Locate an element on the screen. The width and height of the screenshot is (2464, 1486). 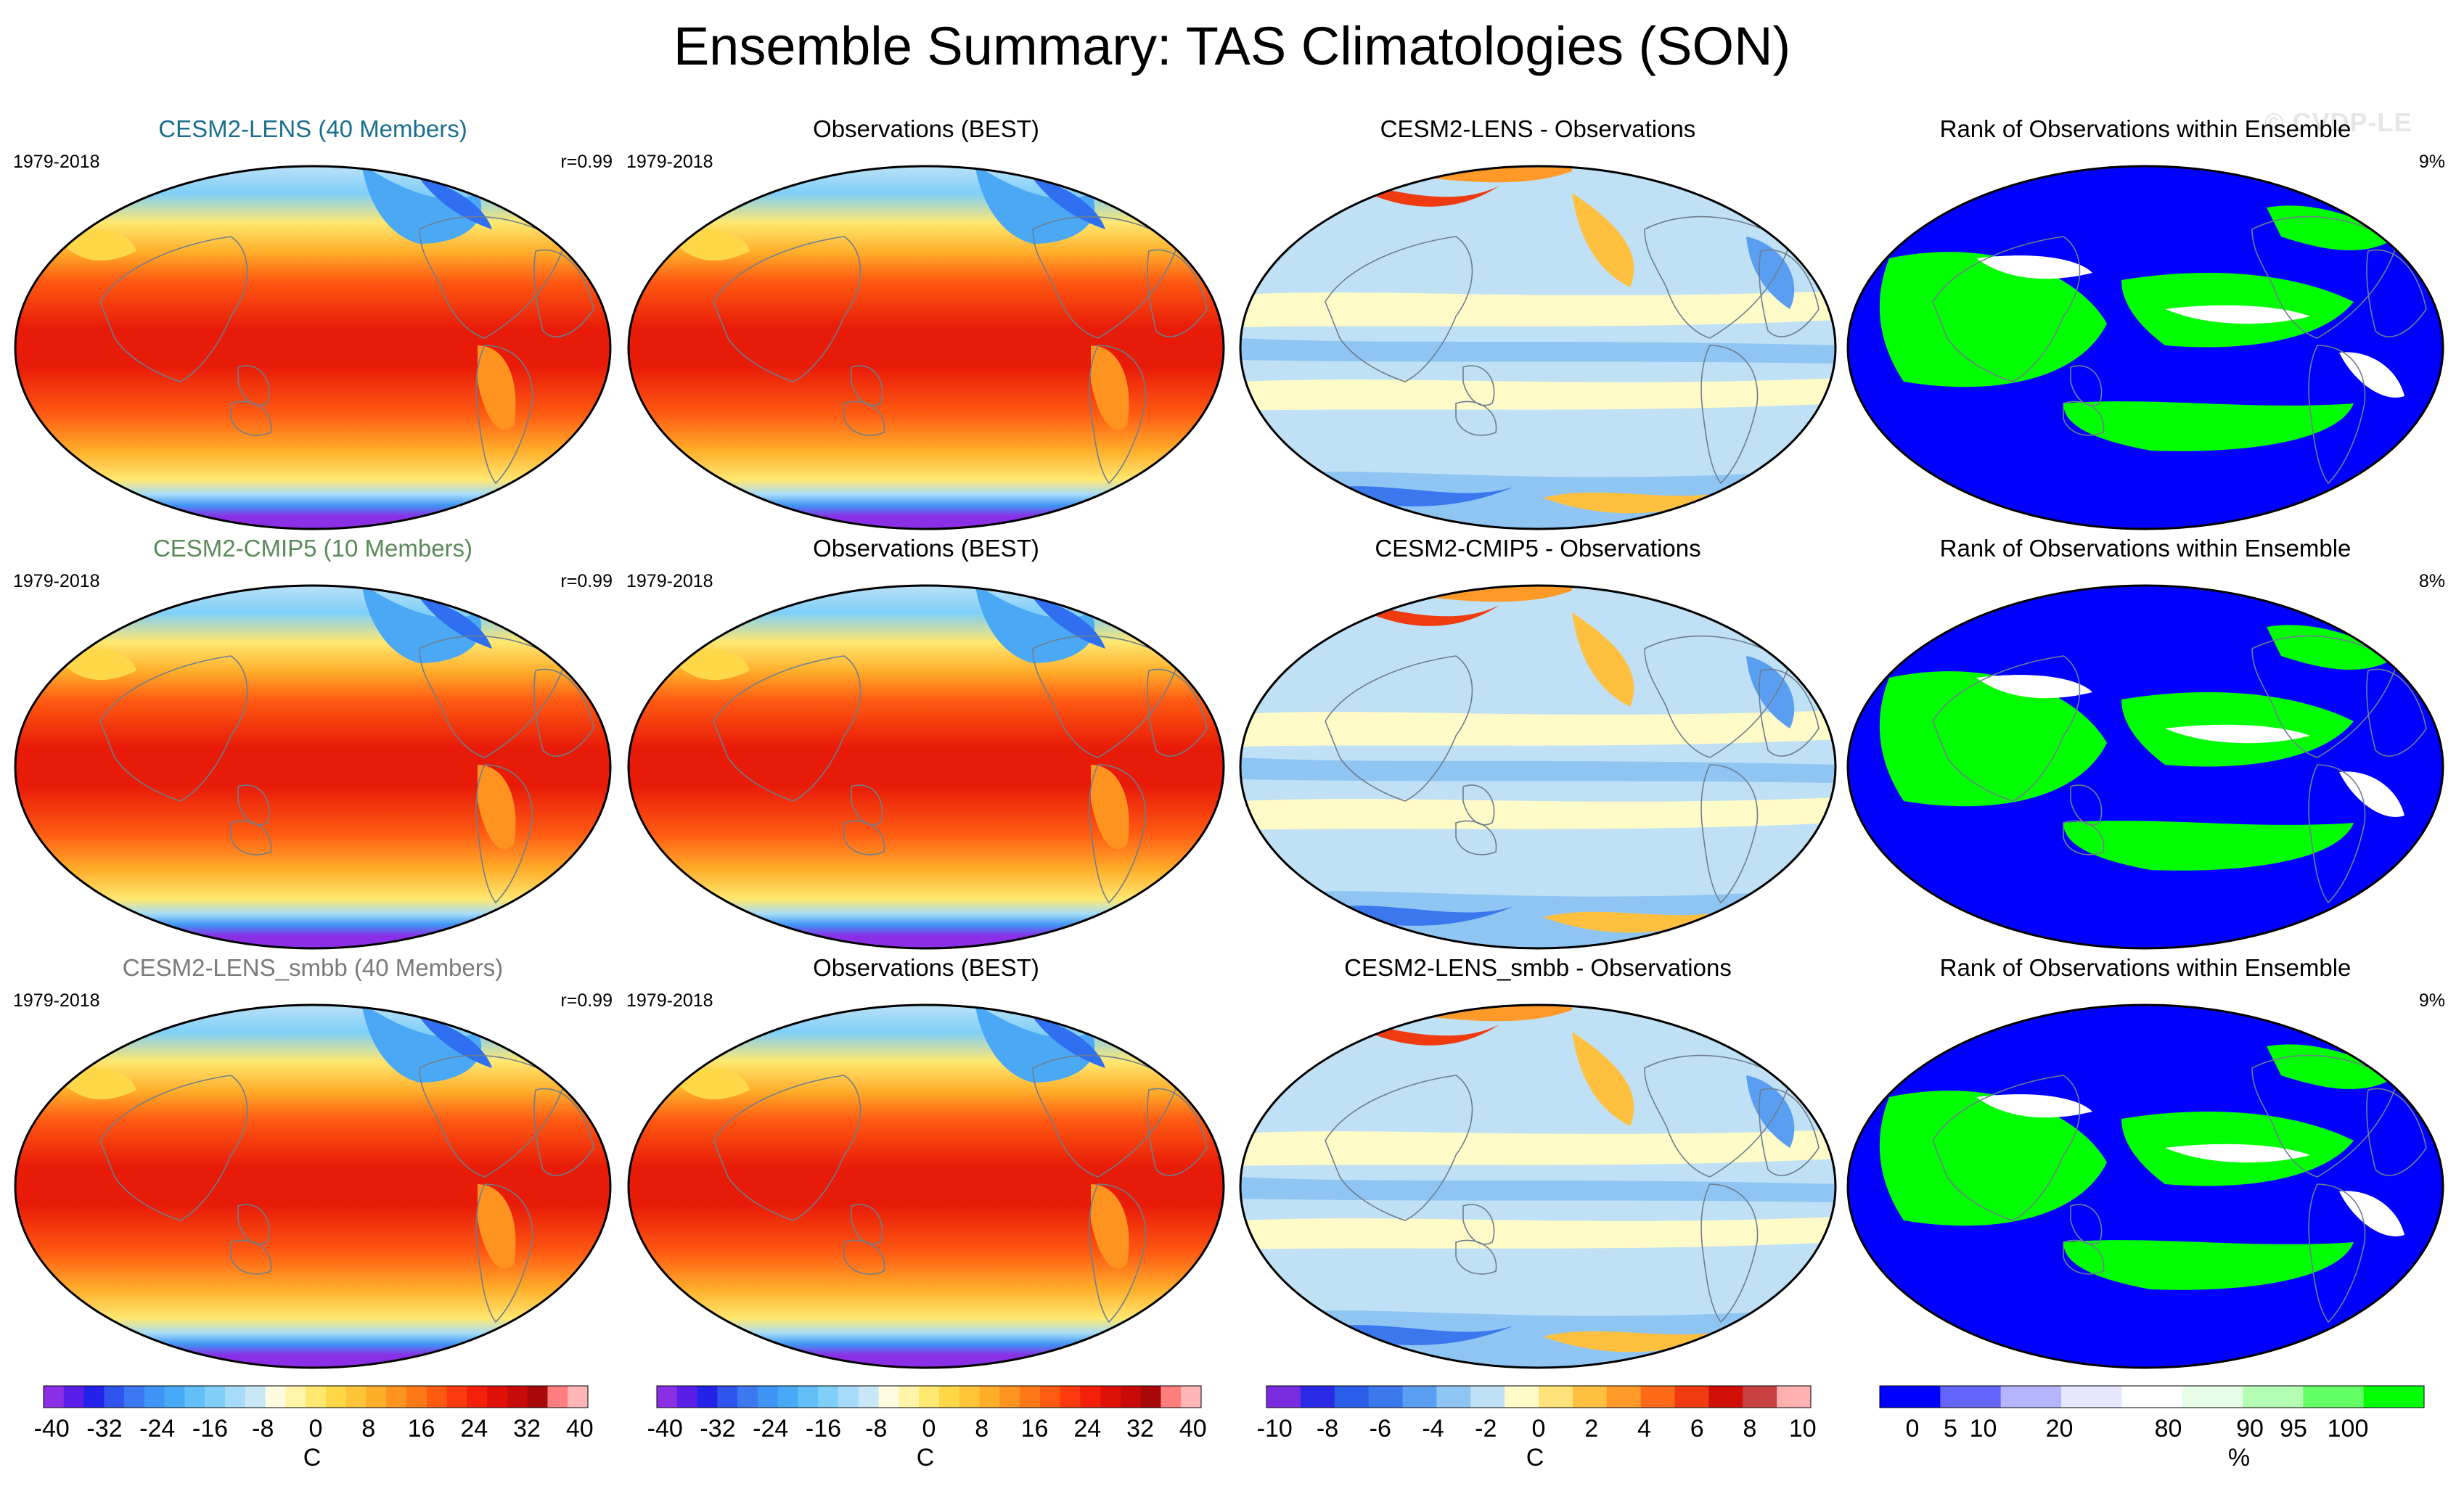
high-rank-region is located at coordinates (1993, 1158).